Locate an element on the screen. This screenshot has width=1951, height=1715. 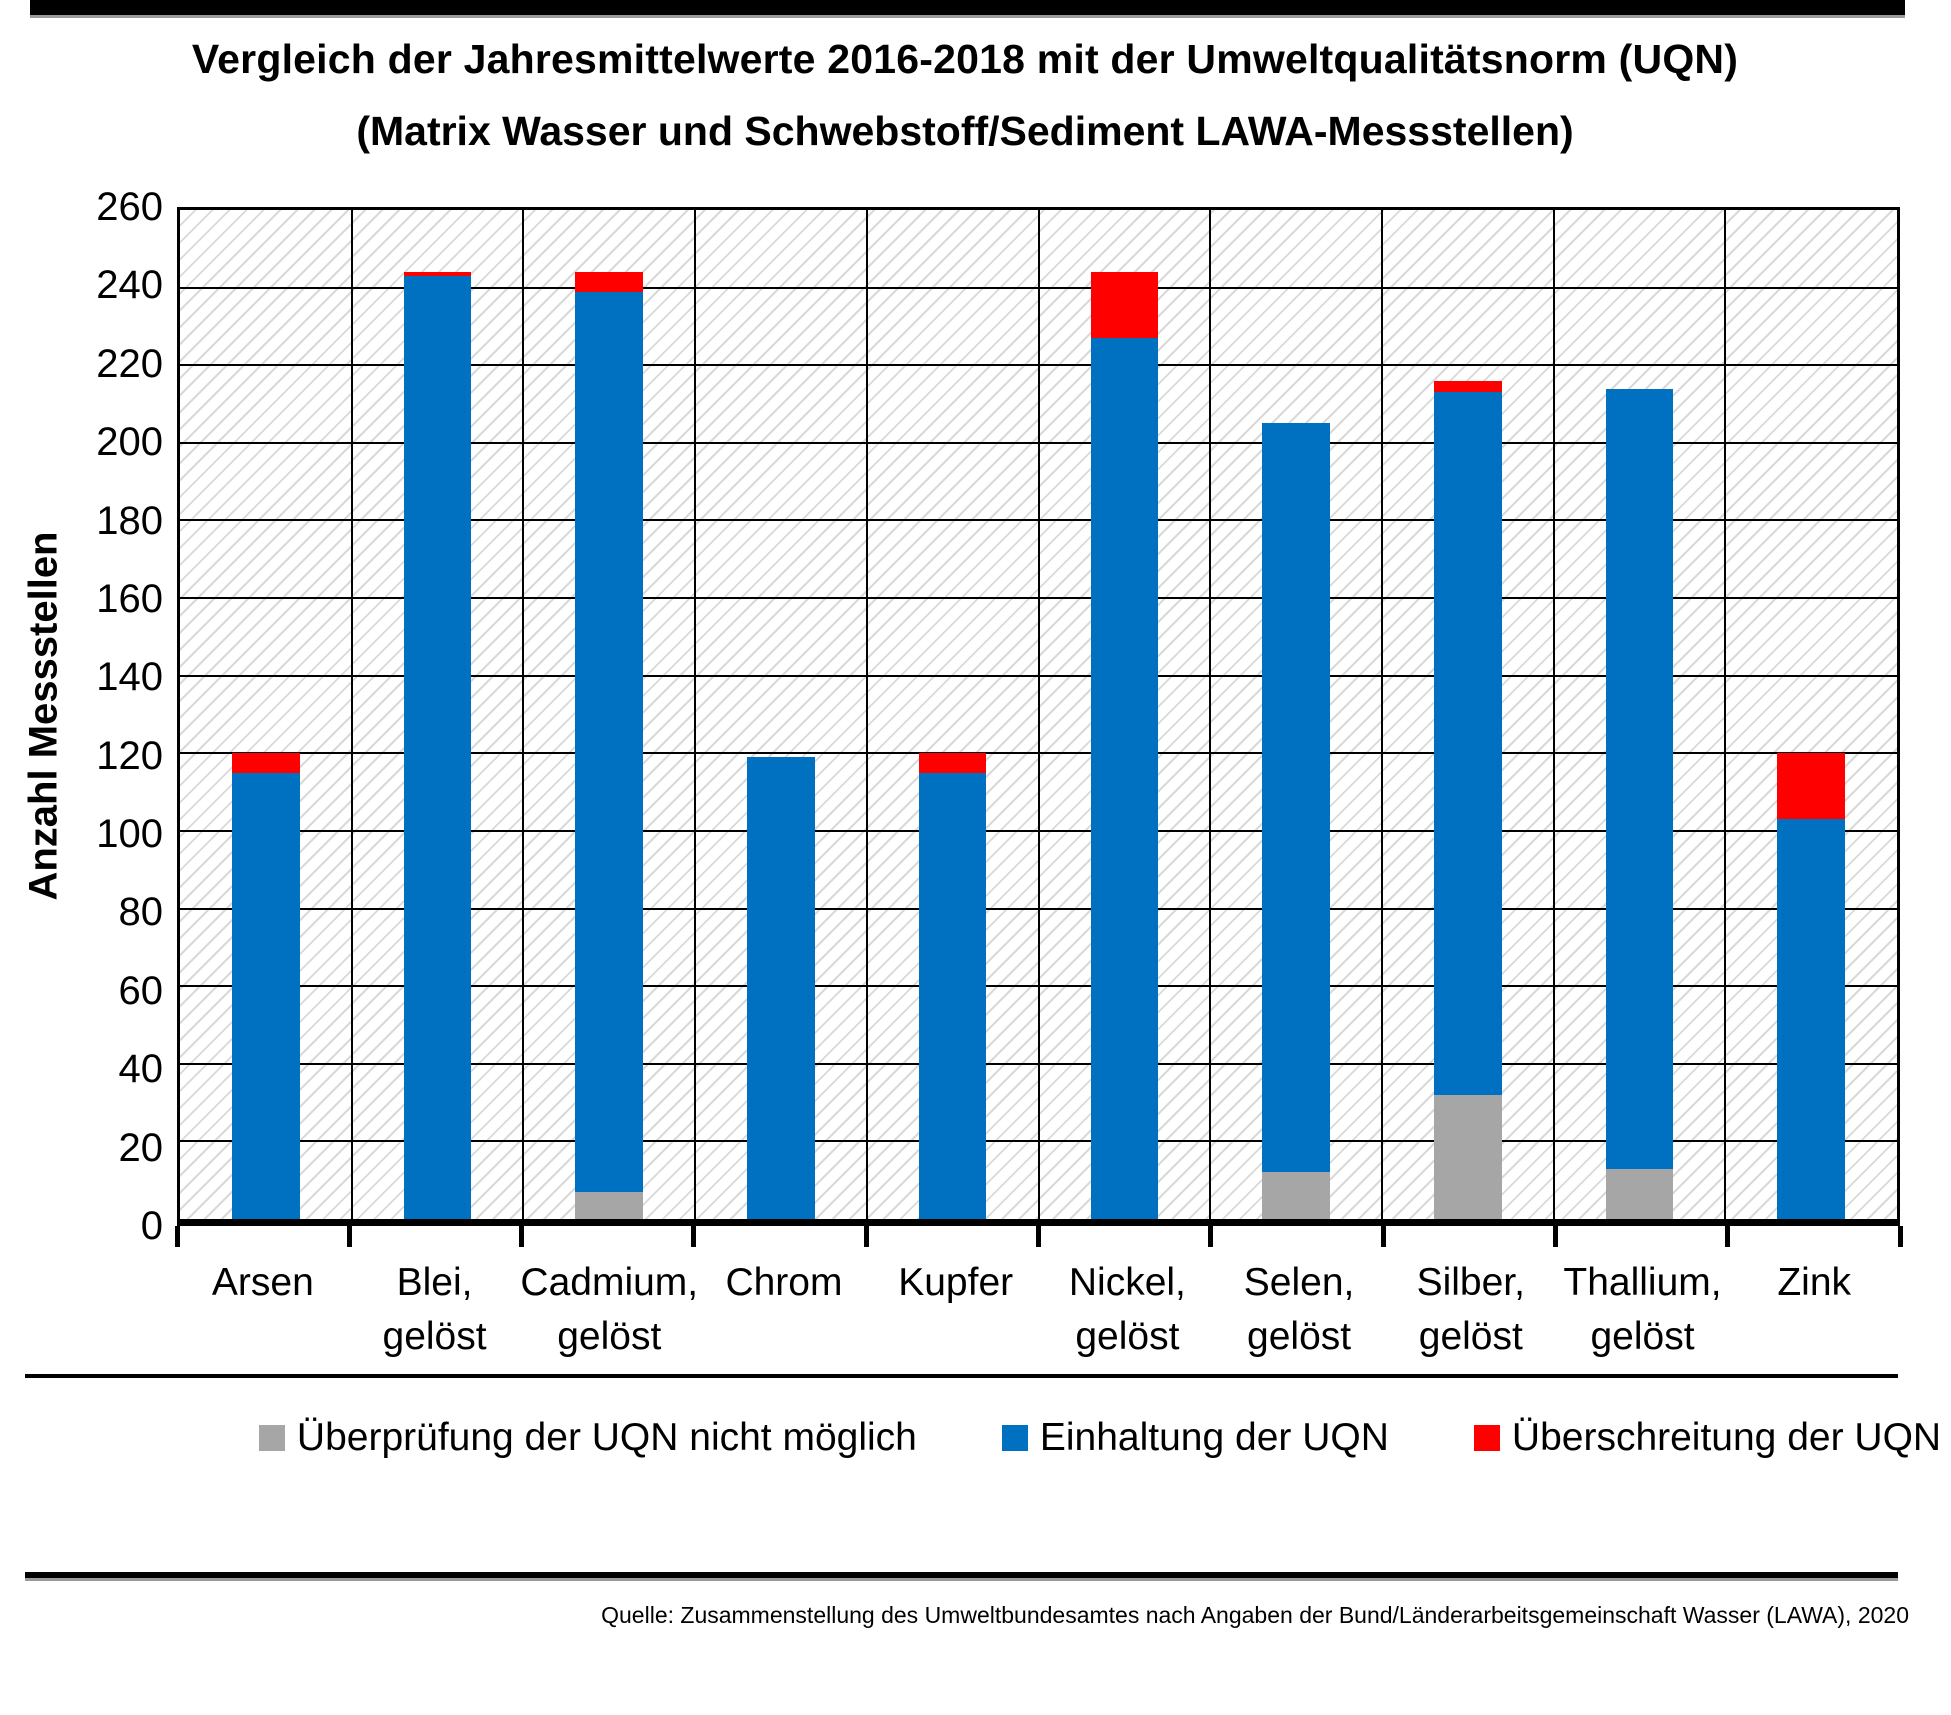
legend-label: Überschreitung der UQN is located at coordinates (1726, 1437).